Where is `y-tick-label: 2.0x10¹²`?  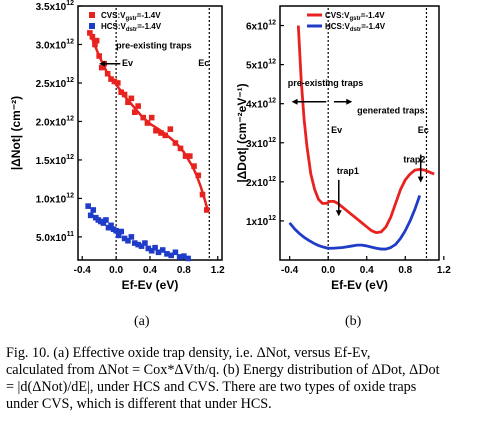
y-tick-label: 2.0x10¹² is located at coordinates (55, 121).